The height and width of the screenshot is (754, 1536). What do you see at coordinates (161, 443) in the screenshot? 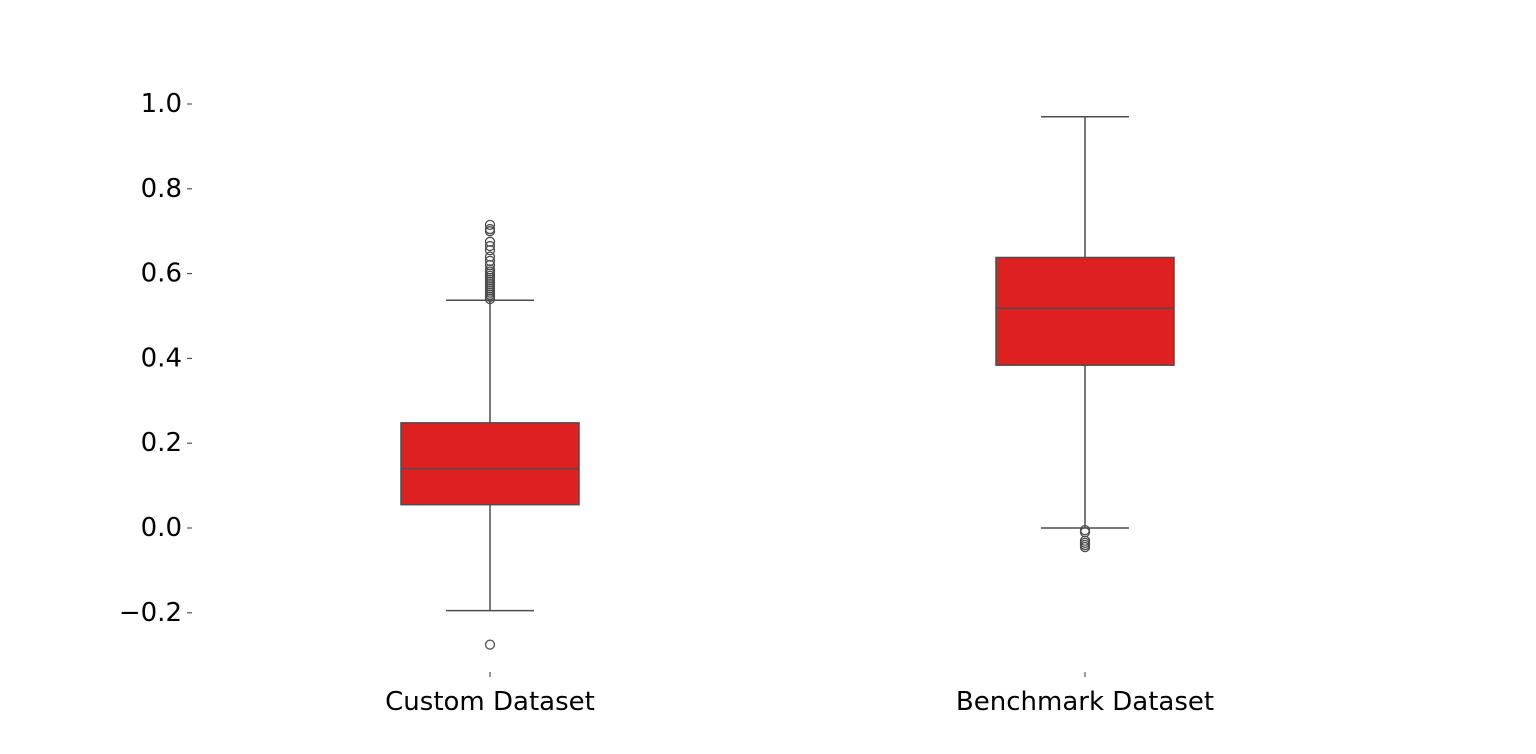
I see `y-tick-label: 0.2` at bounding box center [161, 443].